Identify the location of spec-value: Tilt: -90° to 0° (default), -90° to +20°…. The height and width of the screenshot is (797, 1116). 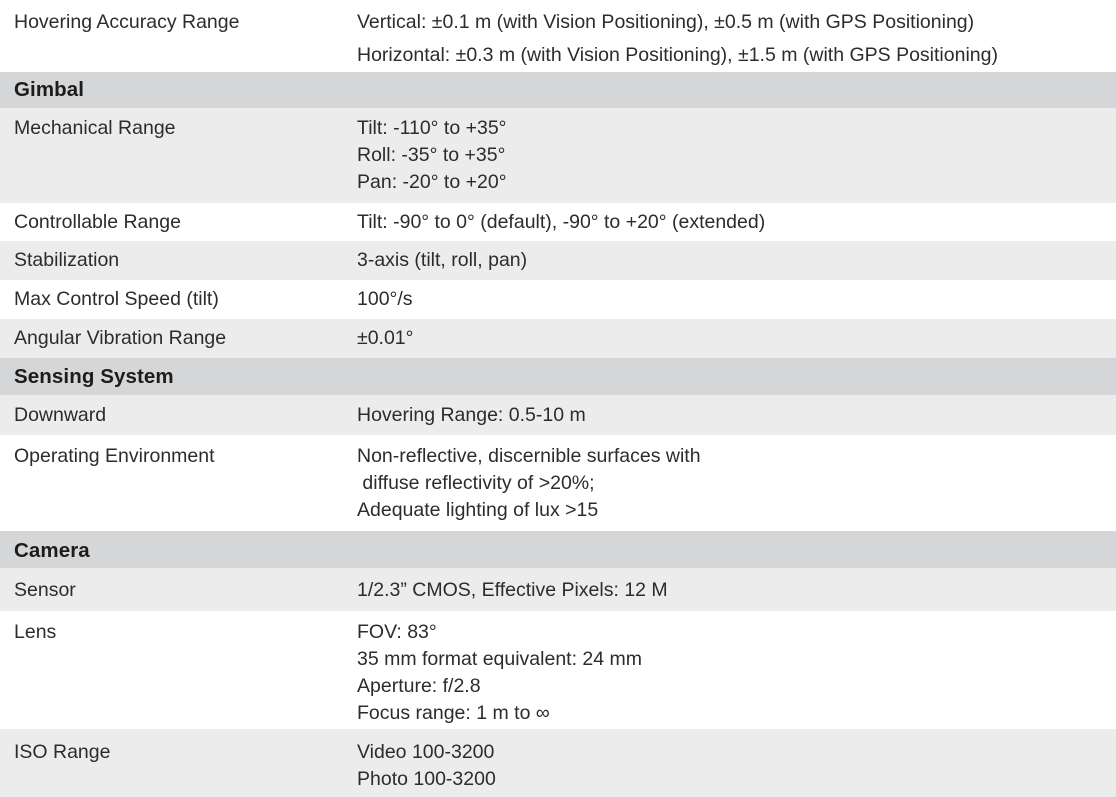
(736, 222).